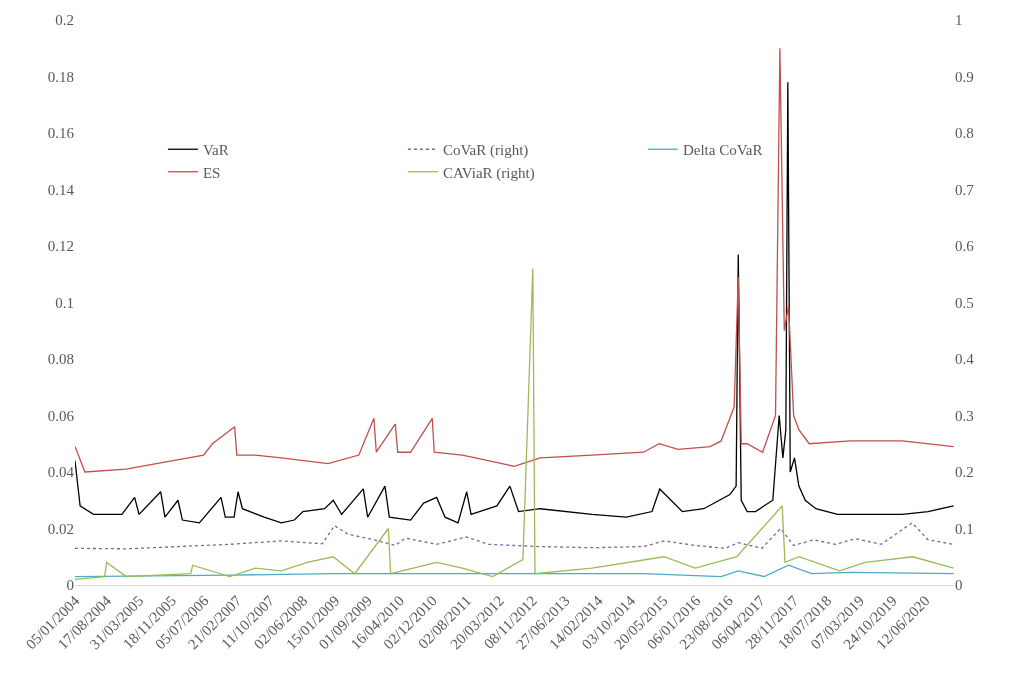  Describe the element at coordinates (722, 150) in the screenshot. I see `legend-label: Delta CoVaR` at that location.